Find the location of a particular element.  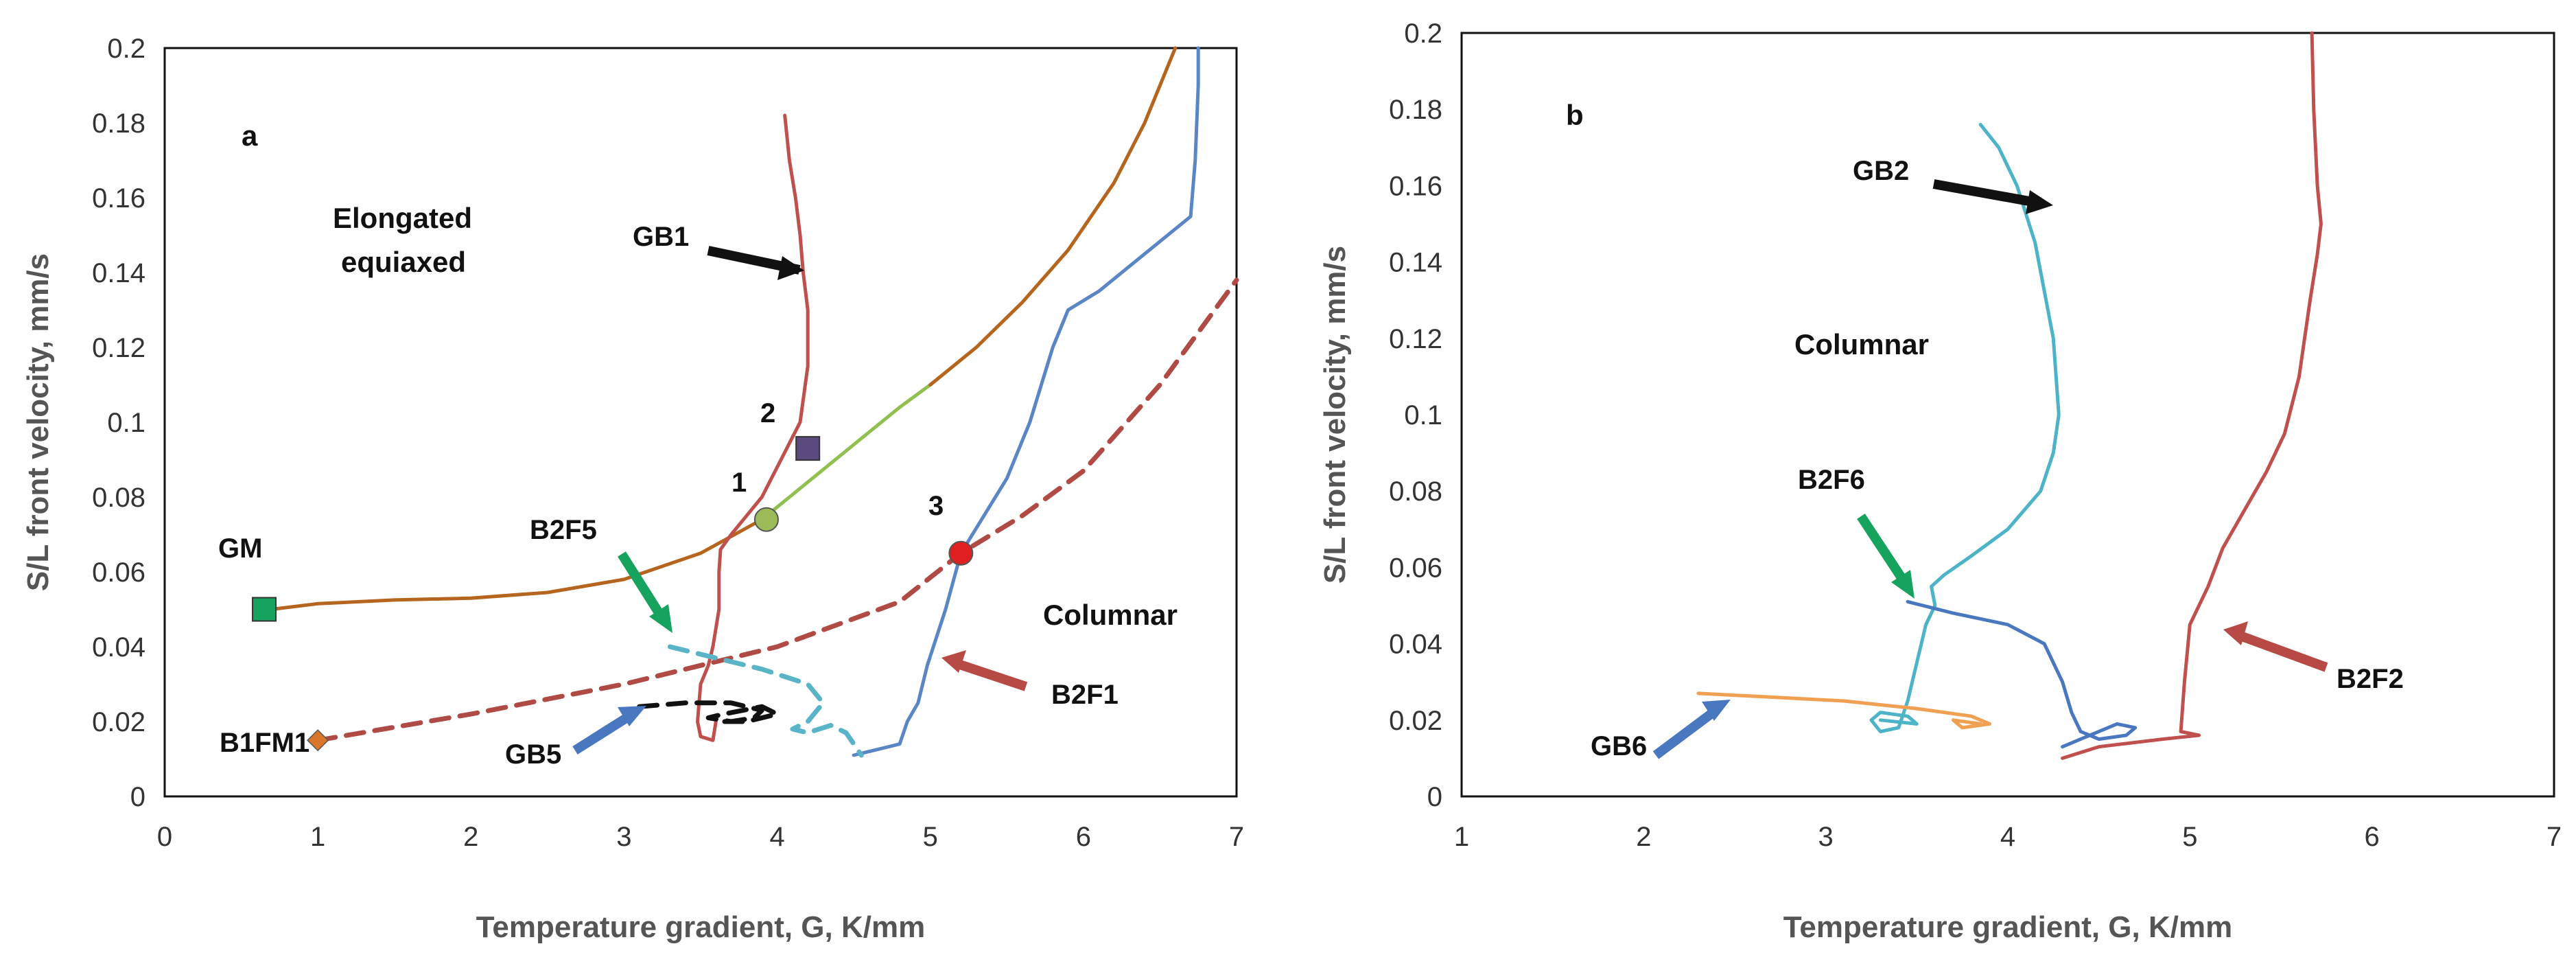

x-tick-labels-b: 1 2 3 4 5 6 7 is located at coordinates (2008, 837).